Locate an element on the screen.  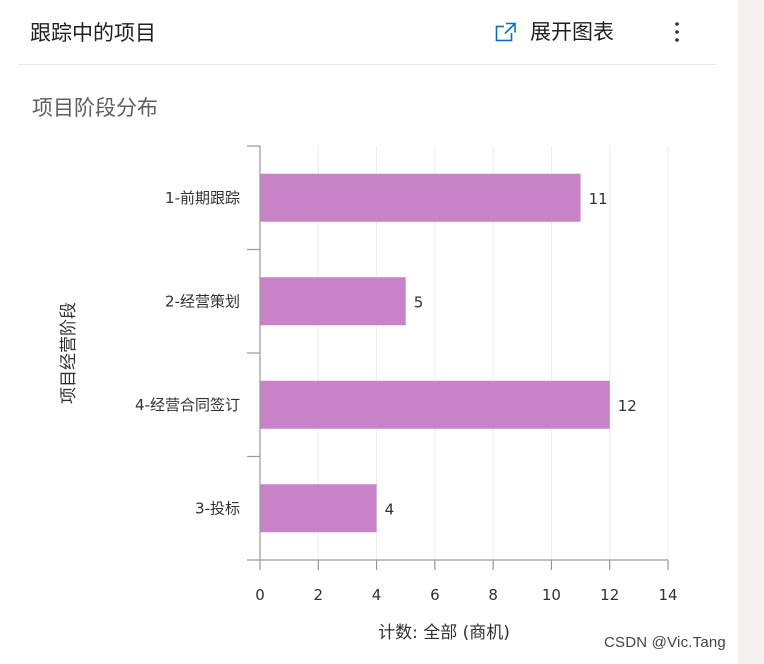
data-label: 11 is located at coordinates (598, 199).